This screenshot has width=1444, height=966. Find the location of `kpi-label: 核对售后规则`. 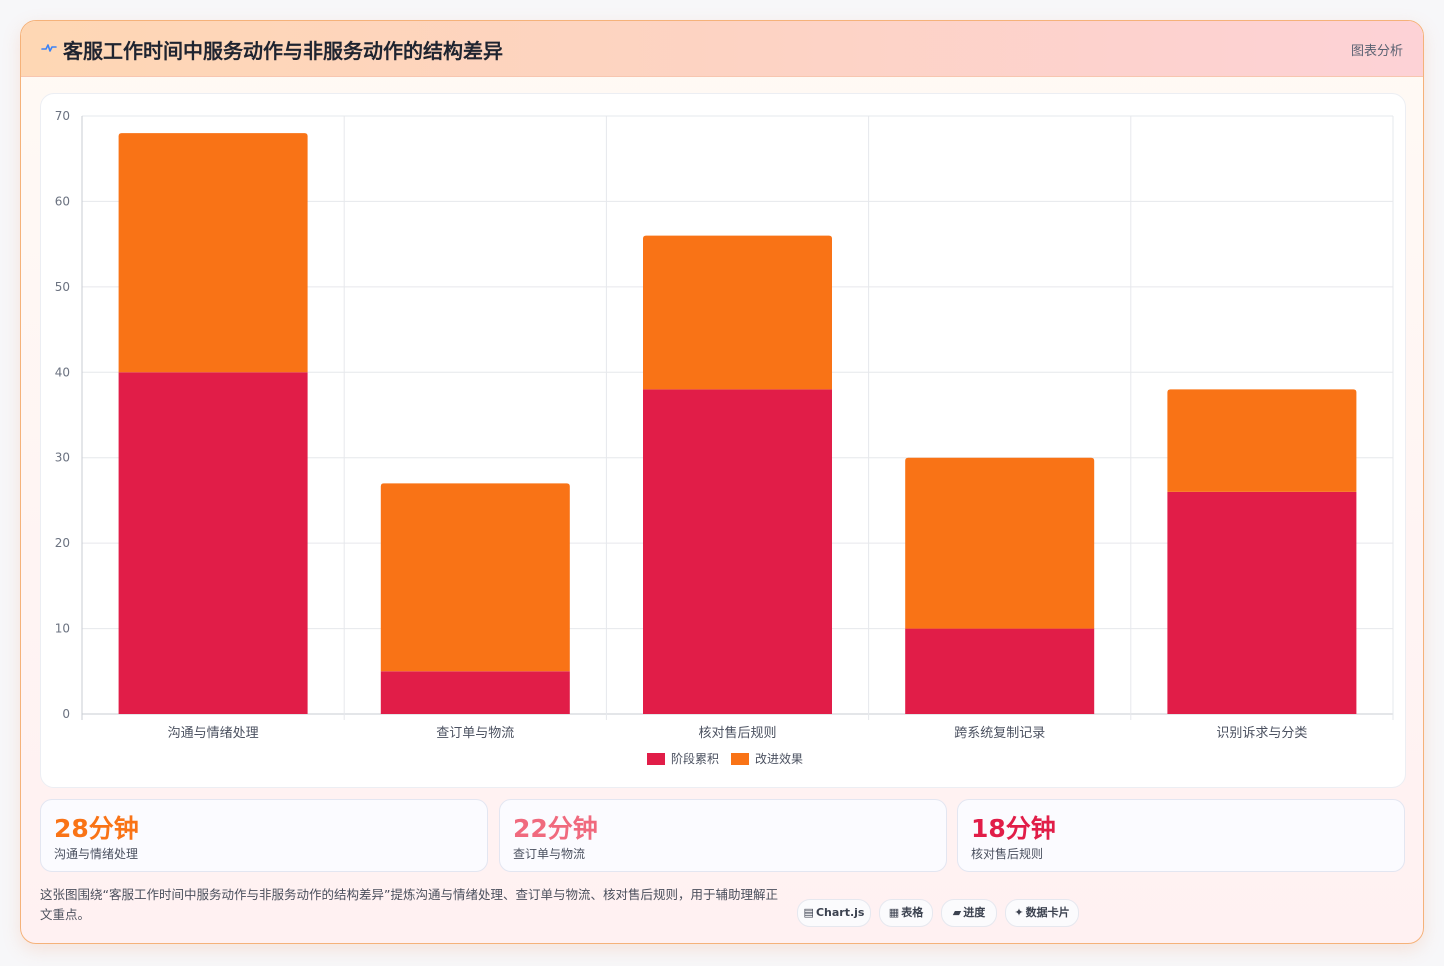

kpi-label: 核对售后规则 is located at coordinates (1007, 854).